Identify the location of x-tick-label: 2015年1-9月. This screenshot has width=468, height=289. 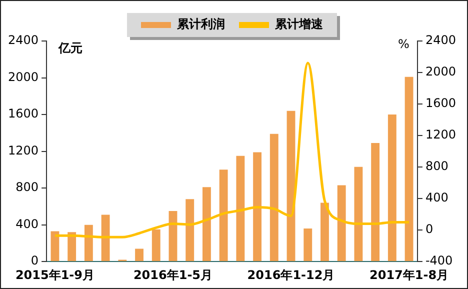
(55, 275).